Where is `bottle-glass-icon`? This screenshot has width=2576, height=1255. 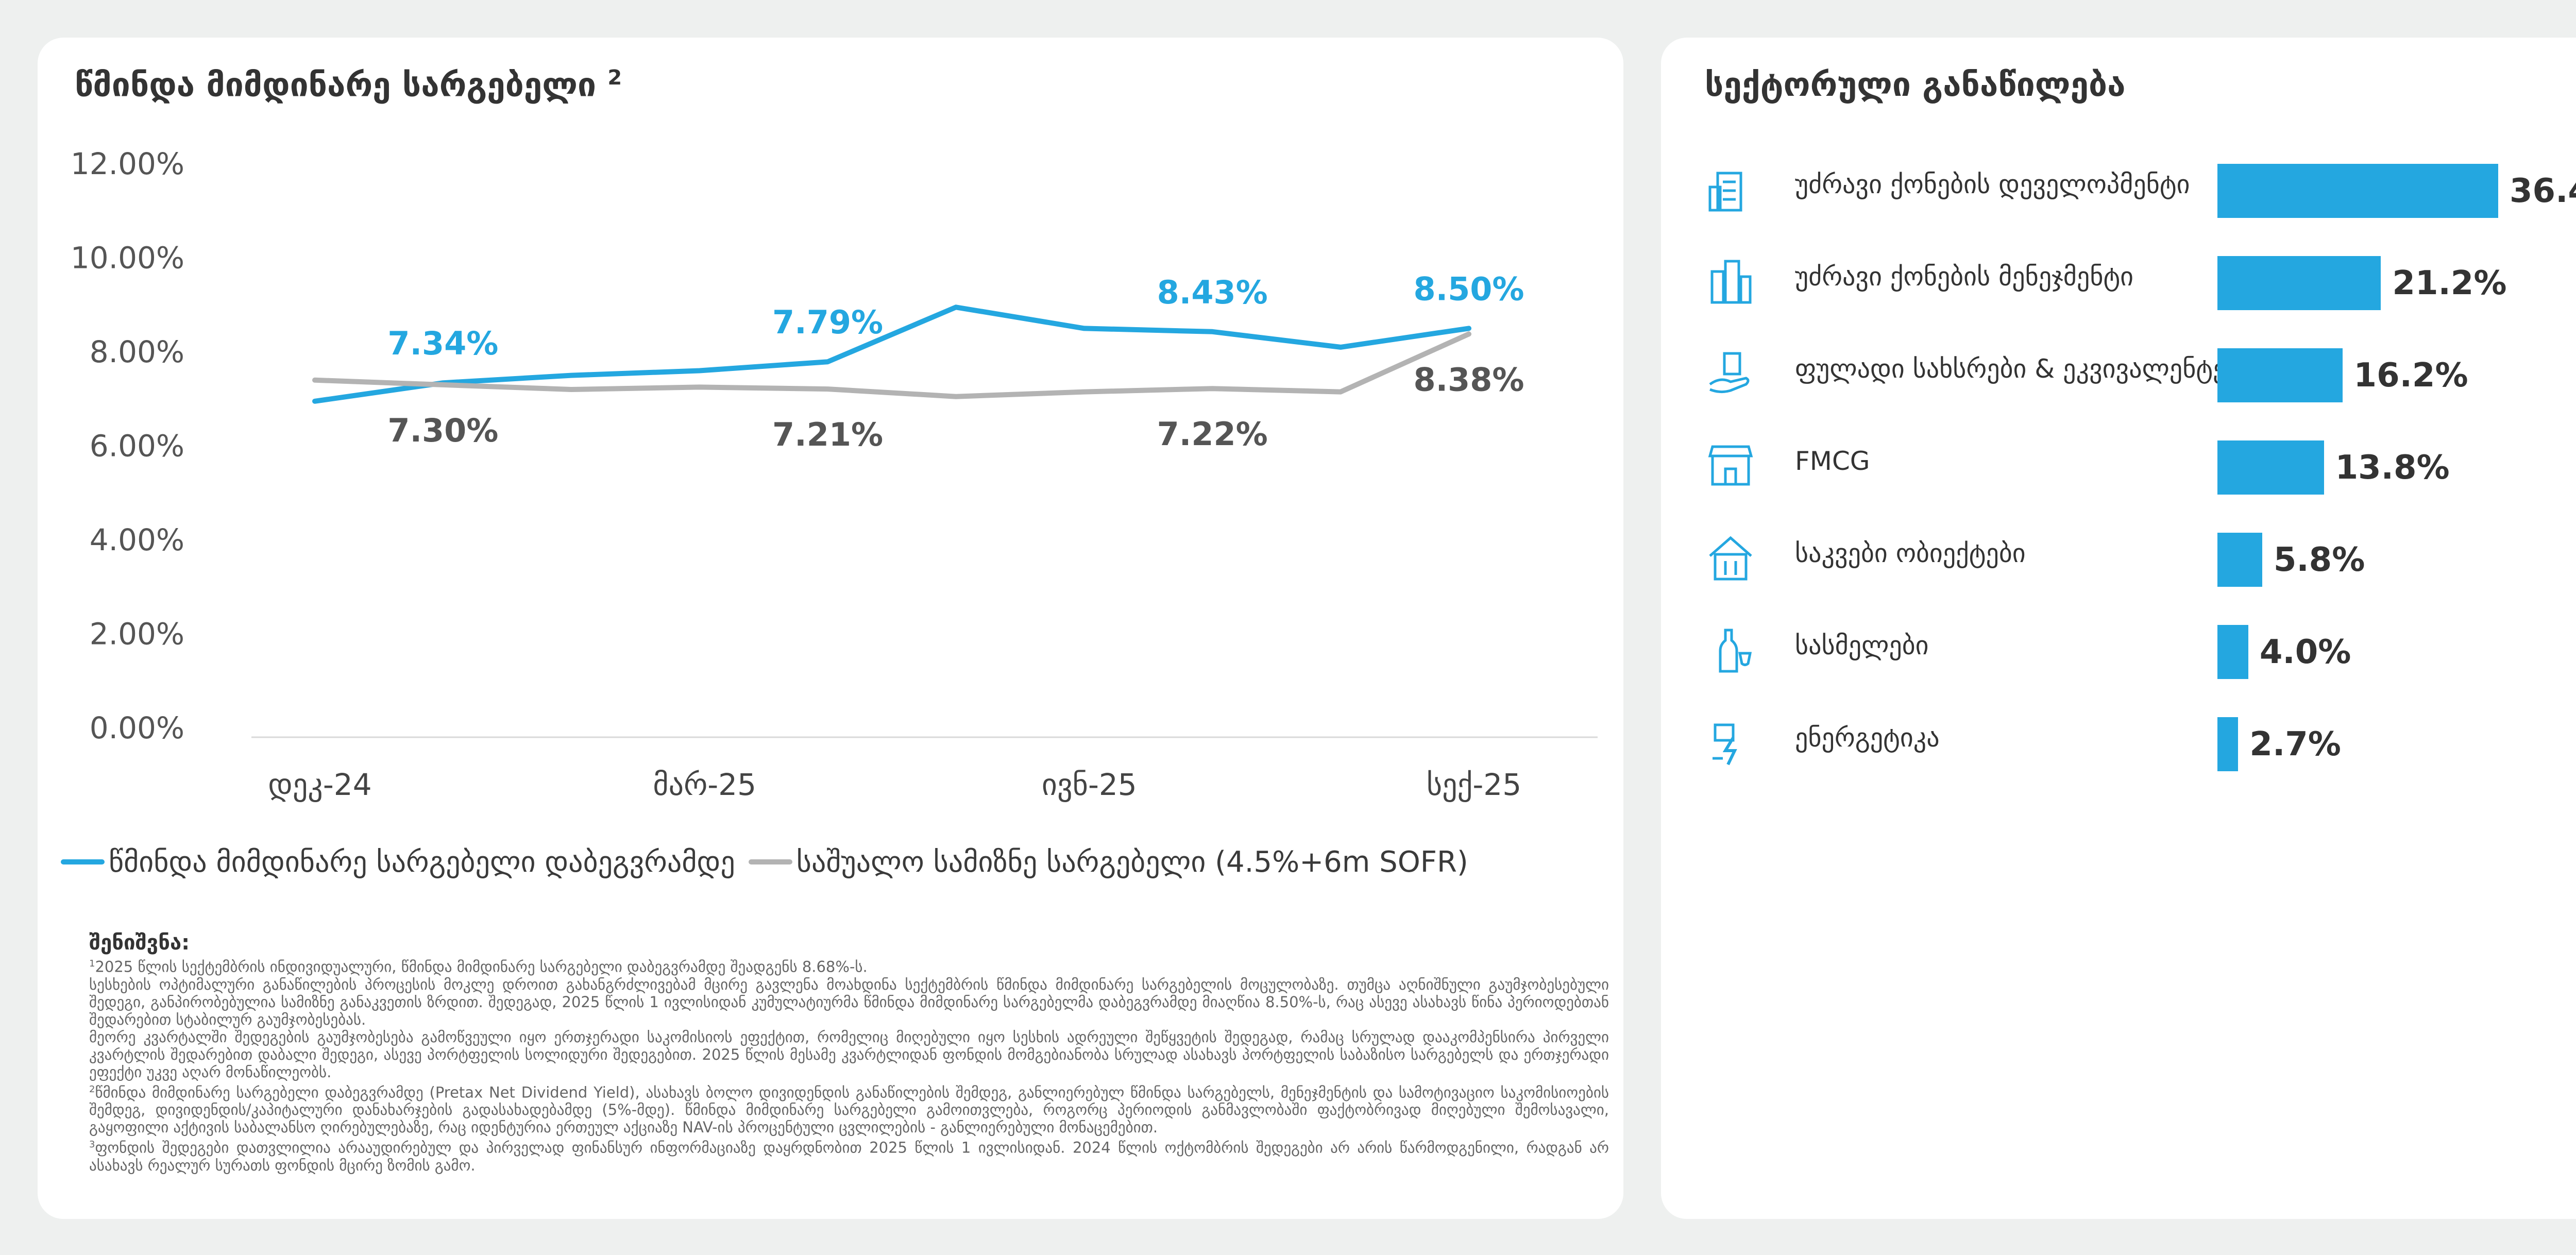
bottle-glass-icon is located at coordinates (1735, 651).